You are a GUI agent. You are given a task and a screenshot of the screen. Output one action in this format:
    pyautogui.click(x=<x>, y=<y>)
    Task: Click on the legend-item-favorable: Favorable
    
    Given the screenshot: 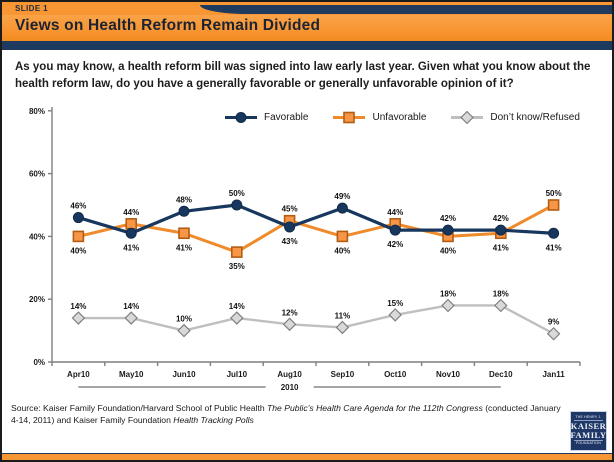 What is the action you would take?
    pyautogui.click(x=266, y=117)
    